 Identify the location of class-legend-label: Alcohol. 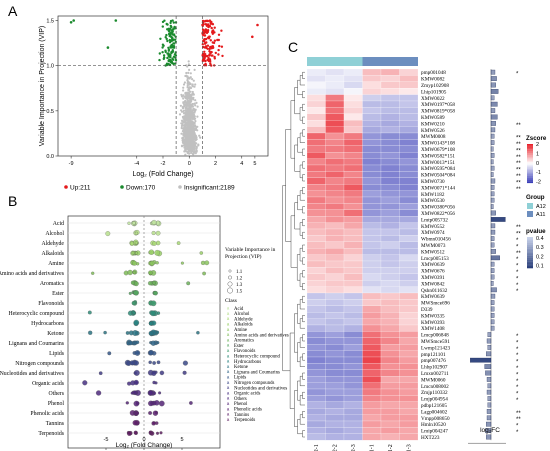
(242, 314).